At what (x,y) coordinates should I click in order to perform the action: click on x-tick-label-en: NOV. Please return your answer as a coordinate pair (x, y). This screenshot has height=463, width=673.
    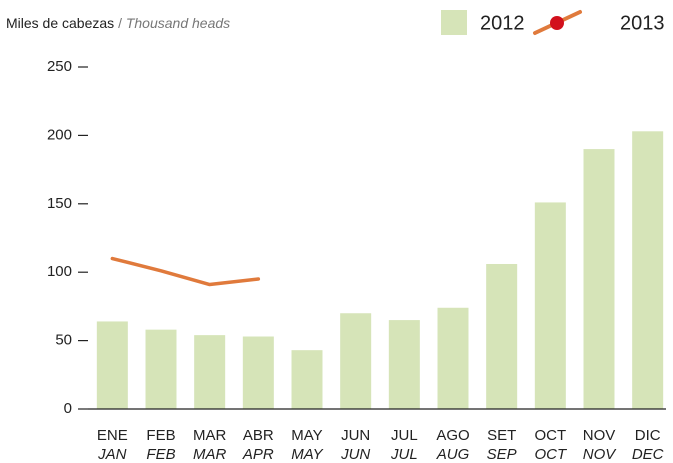
    Looking at the image, I should click on (600, 454).